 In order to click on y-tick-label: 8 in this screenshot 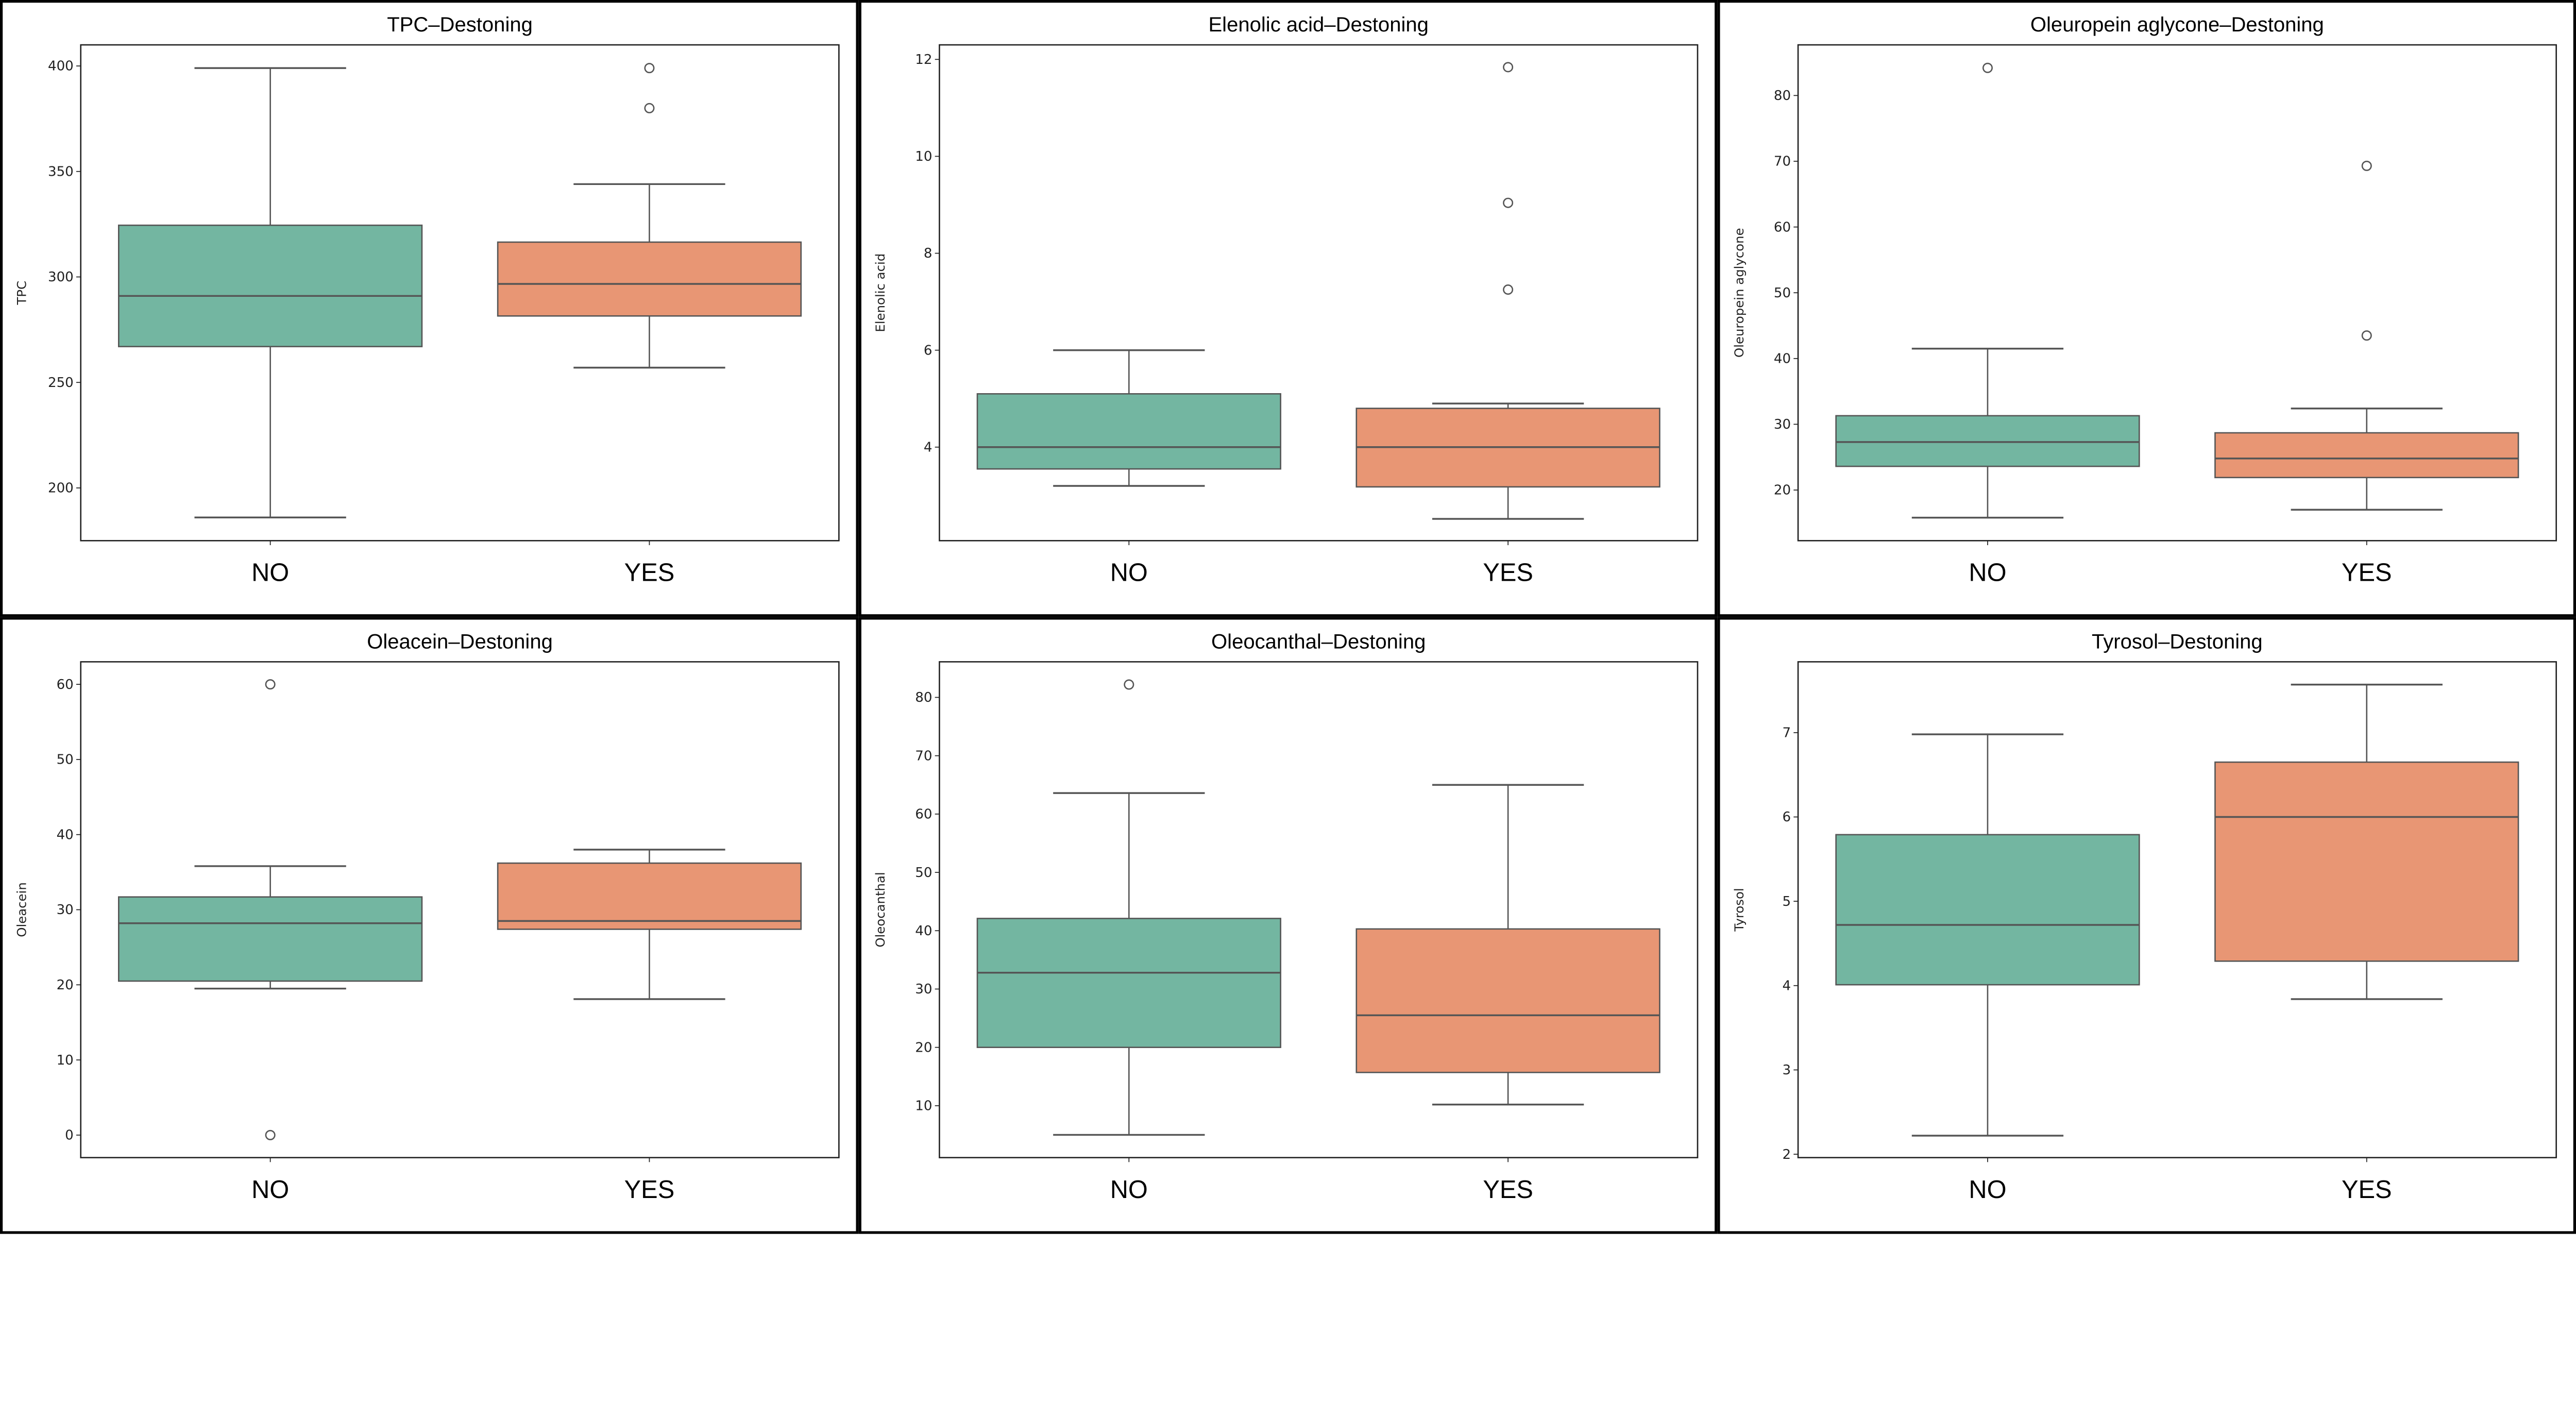, I will do `click(928, 254)`.